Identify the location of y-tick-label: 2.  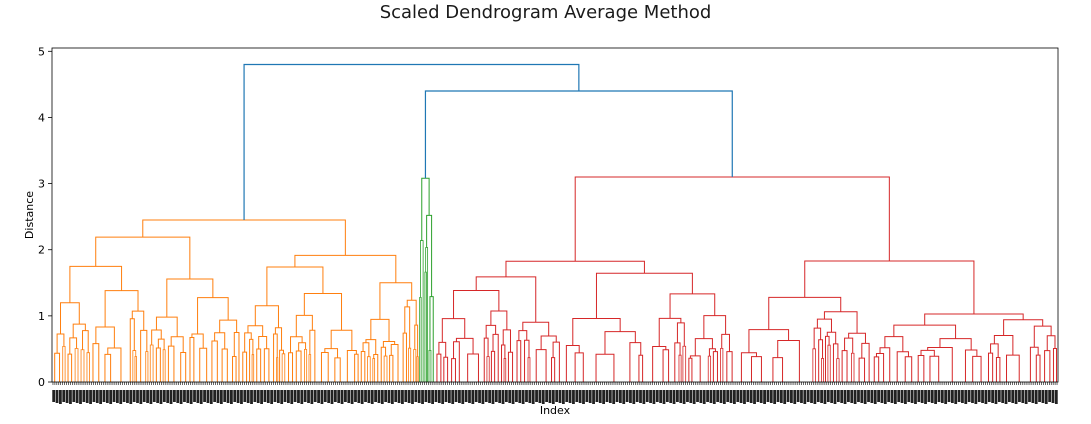
(41, 250).